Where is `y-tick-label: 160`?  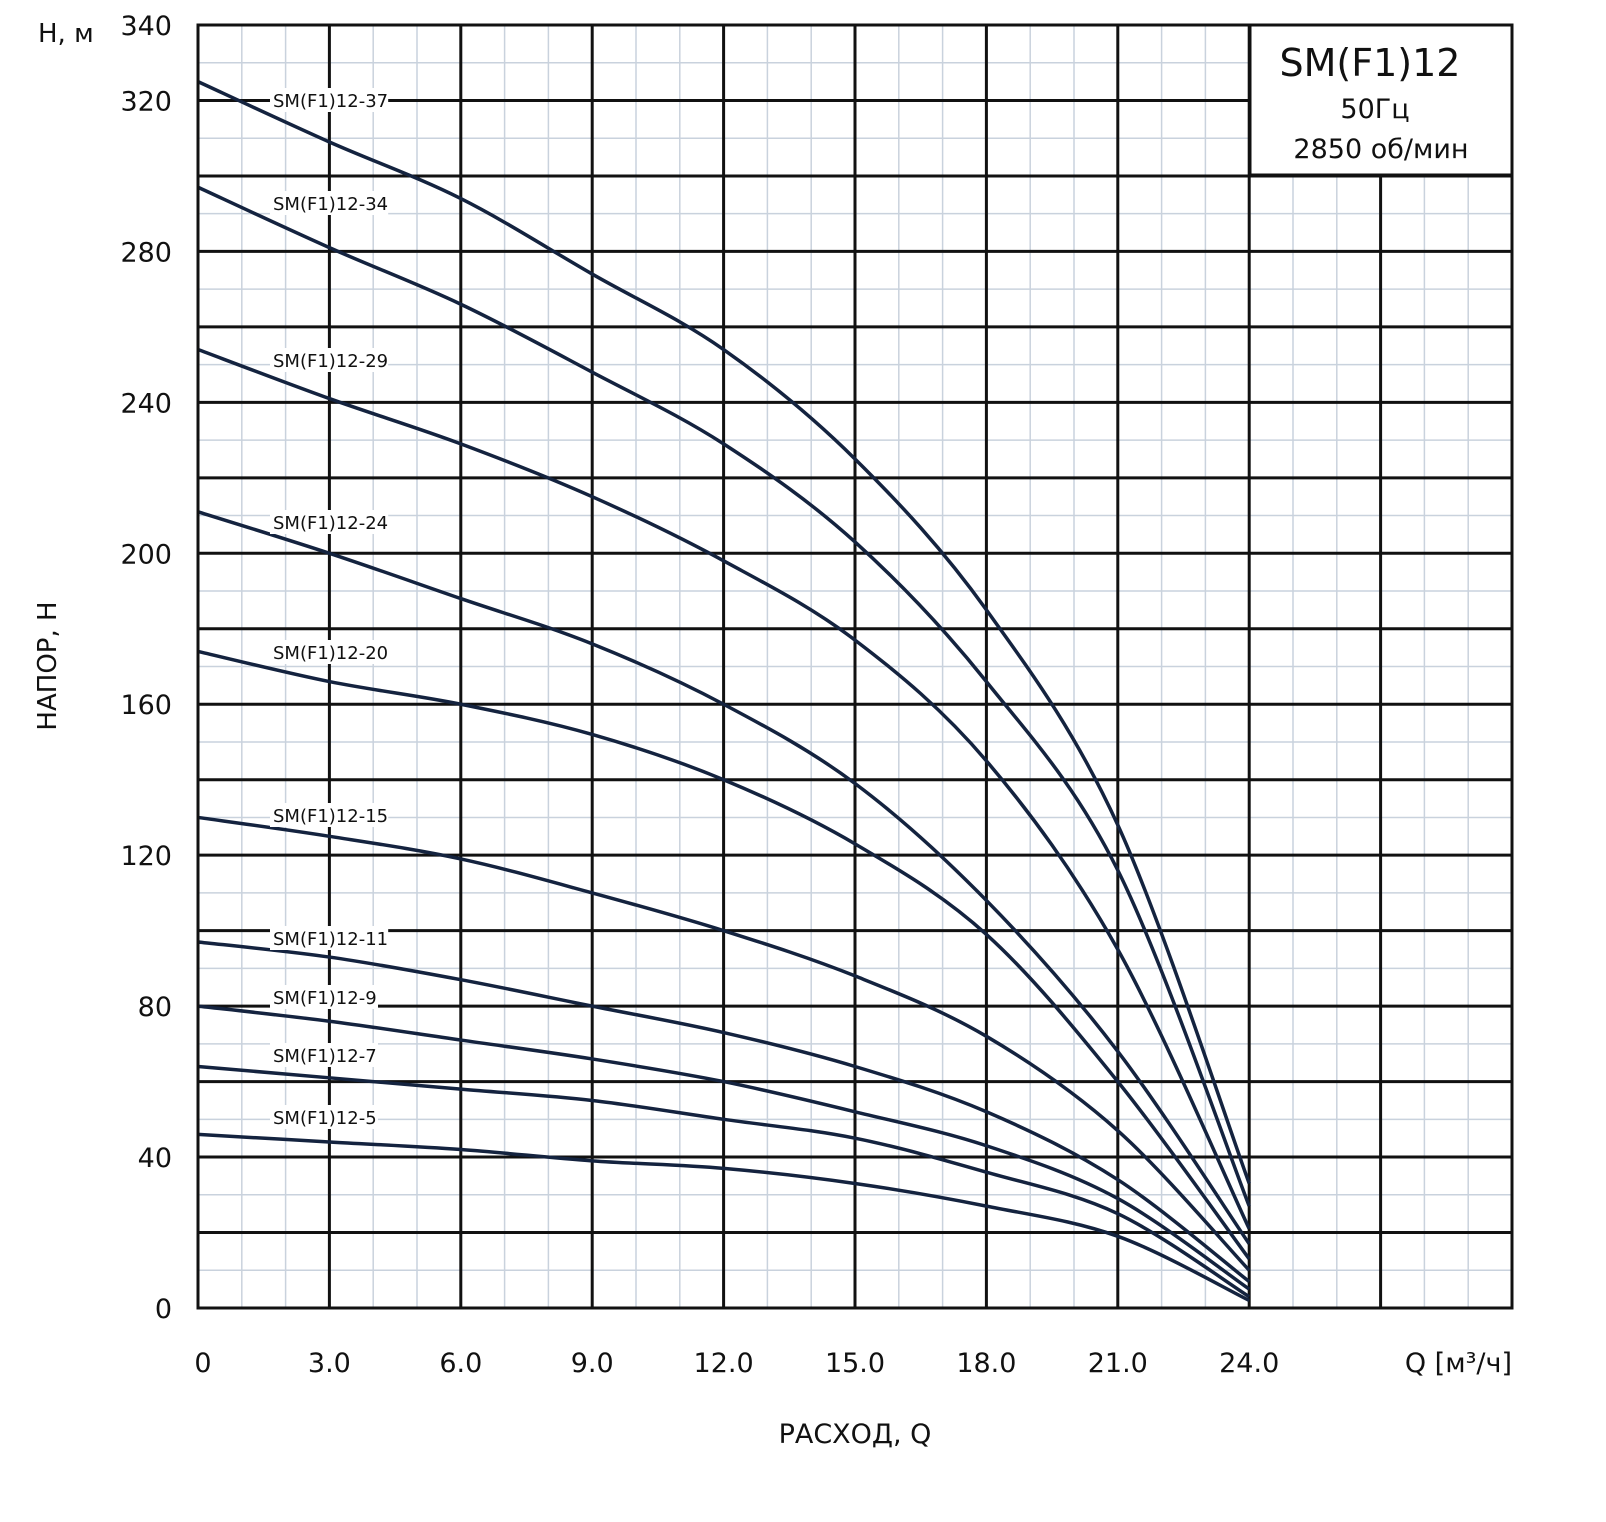 y-tick-label: 160 is located at coordinates (146, 705).